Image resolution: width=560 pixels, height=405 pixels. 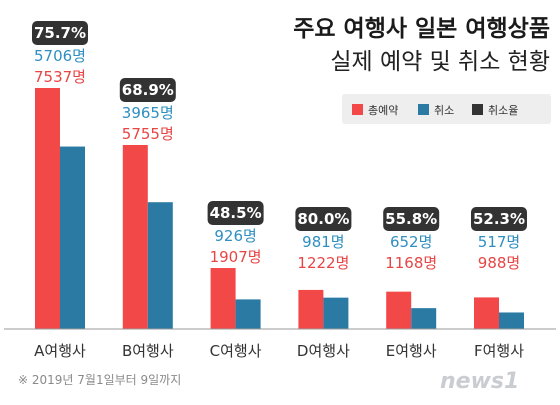 I want to click on cancel-rate-label: 48.5%, so click(x=236, y=213).